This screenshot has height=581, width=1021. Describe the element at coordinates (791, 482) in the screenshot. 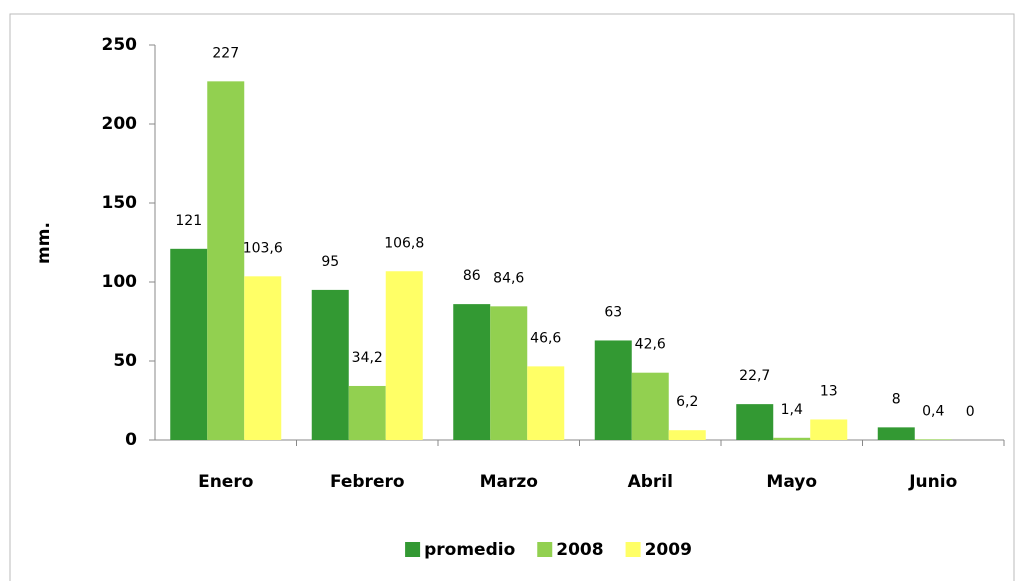

I see `x-tick-label: Mayo` at that location.